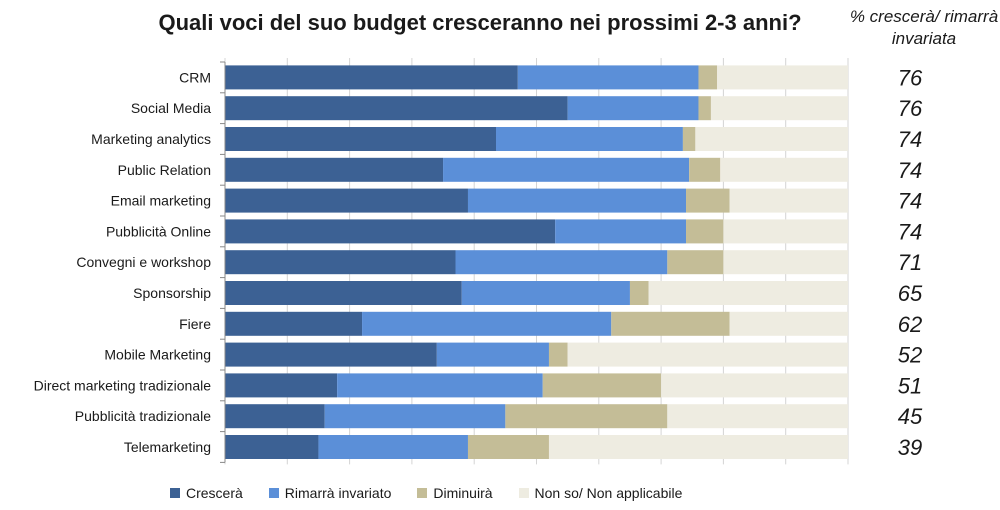 The height and width of the screenshot is (510, 1000). I want to click on side-value: 52, so click(910, 355).